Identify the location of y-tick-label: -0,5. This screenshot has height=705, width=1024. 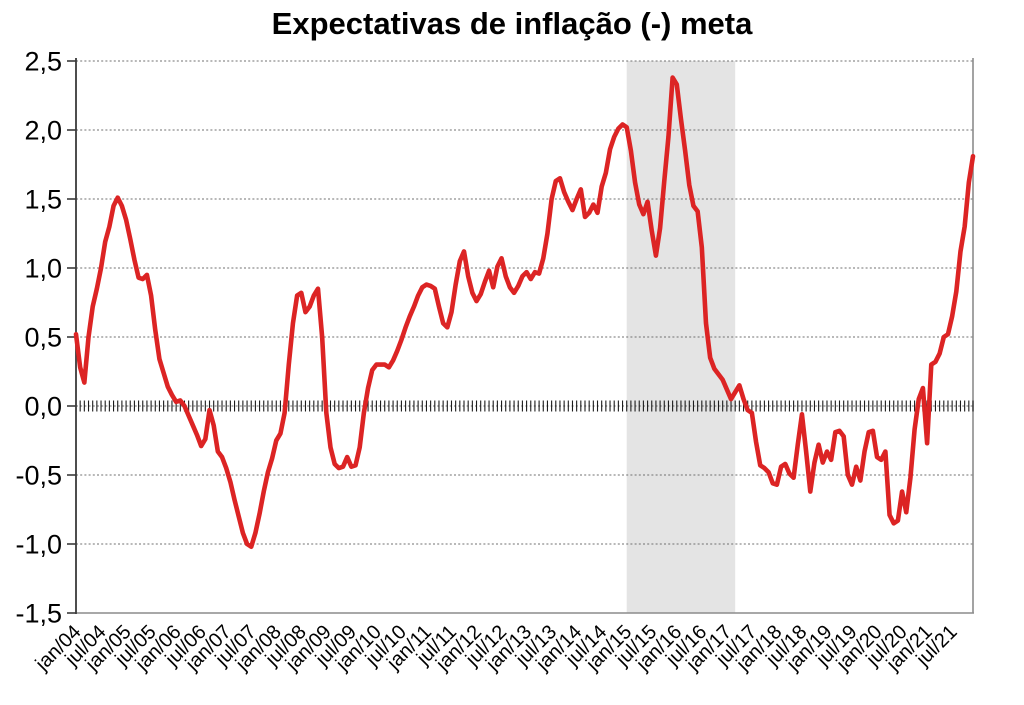
(38, 476).